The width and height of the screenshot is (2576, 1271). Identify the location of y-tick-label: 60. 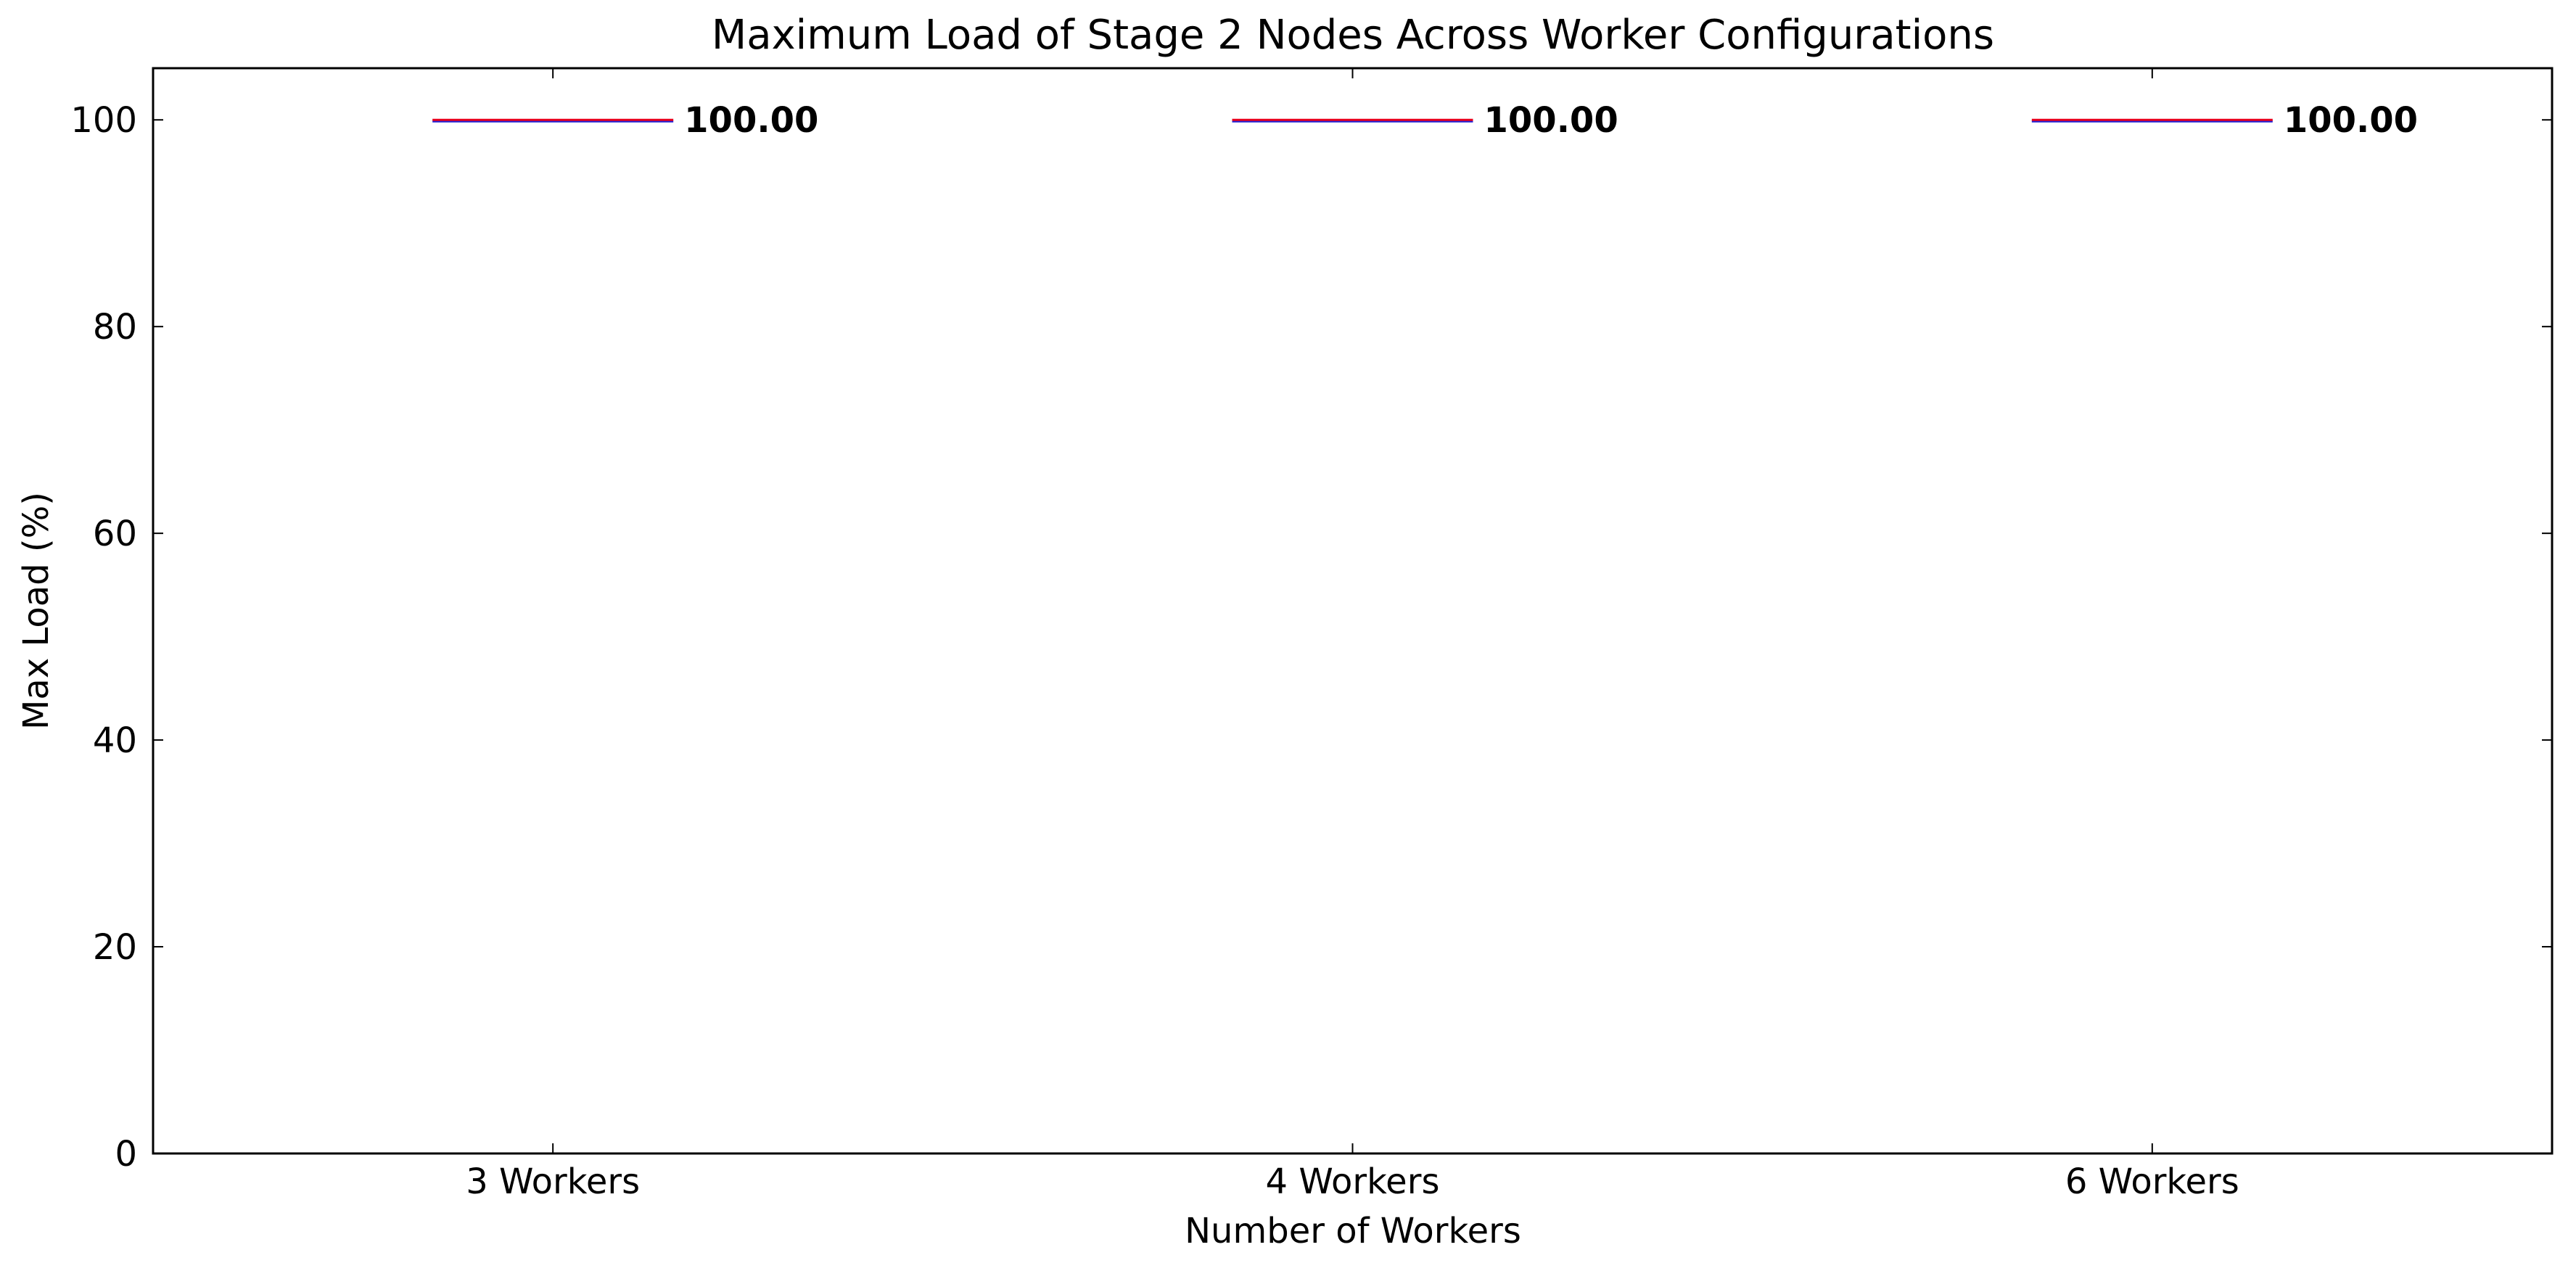
(115, 534).